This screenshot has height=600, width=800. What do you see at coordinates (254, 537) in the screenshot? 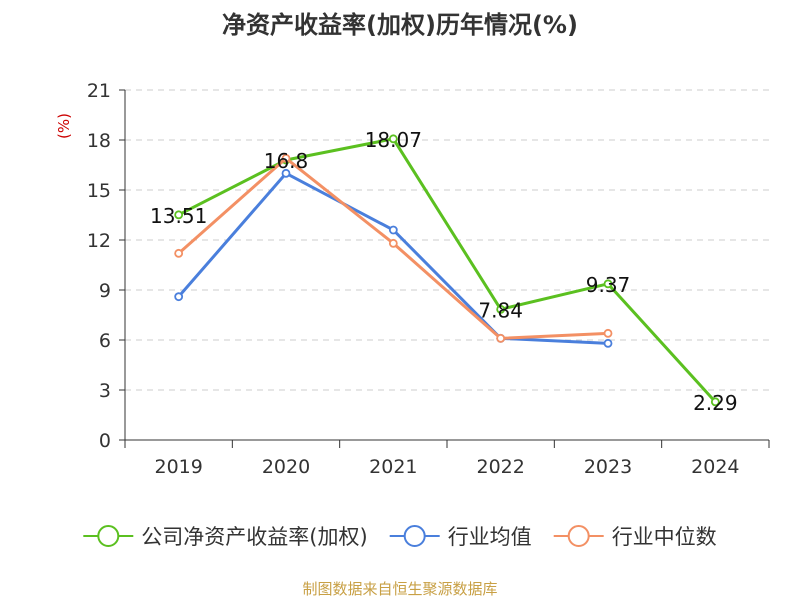
I see `legend-label: 公司净资产收益率(加权)` at bounding box center [254, 537].